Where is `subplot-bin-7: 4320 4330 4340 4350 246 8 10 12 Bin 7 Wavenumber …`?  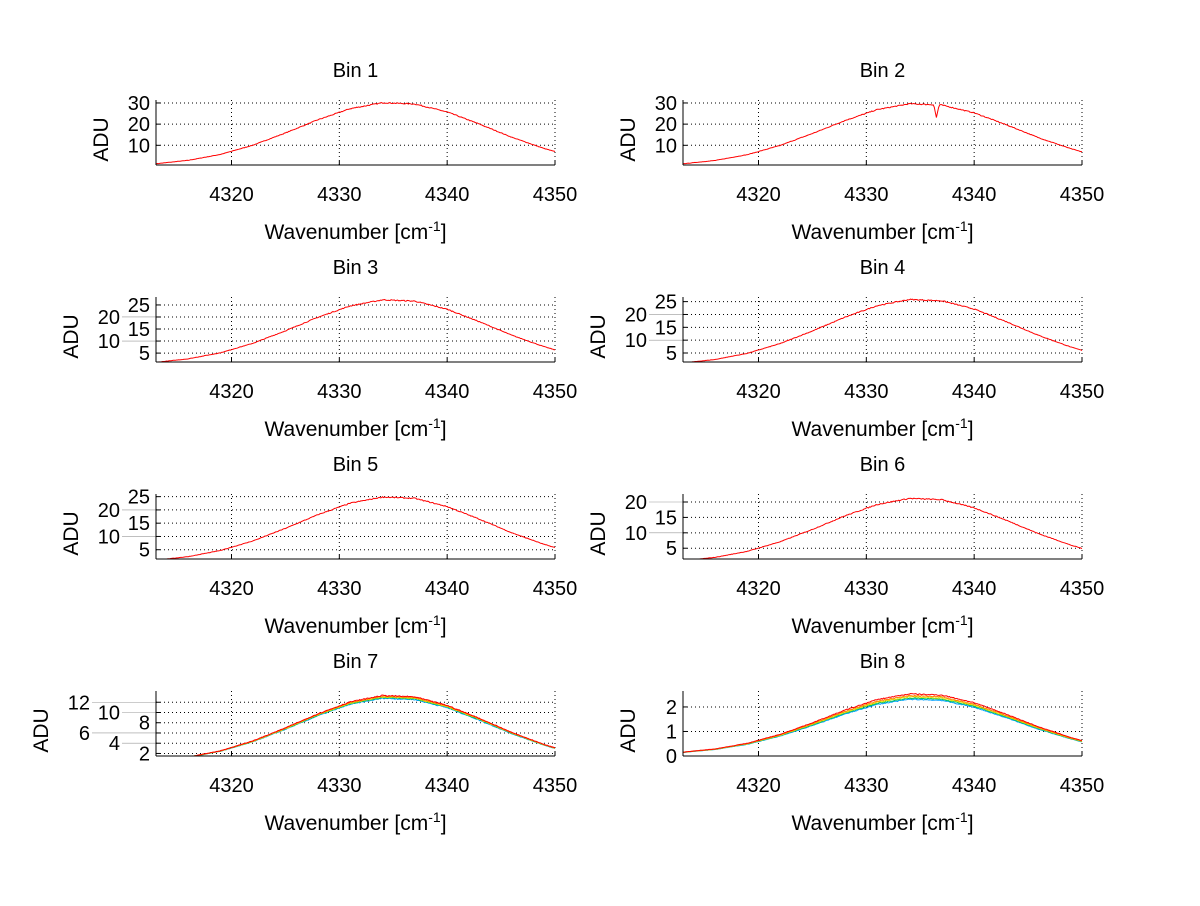 subplot-bin-7: 4320 4330 4340 4350 246 8 10 12 Bin 7 Wavenumber … is located at coordinates (303, 743).